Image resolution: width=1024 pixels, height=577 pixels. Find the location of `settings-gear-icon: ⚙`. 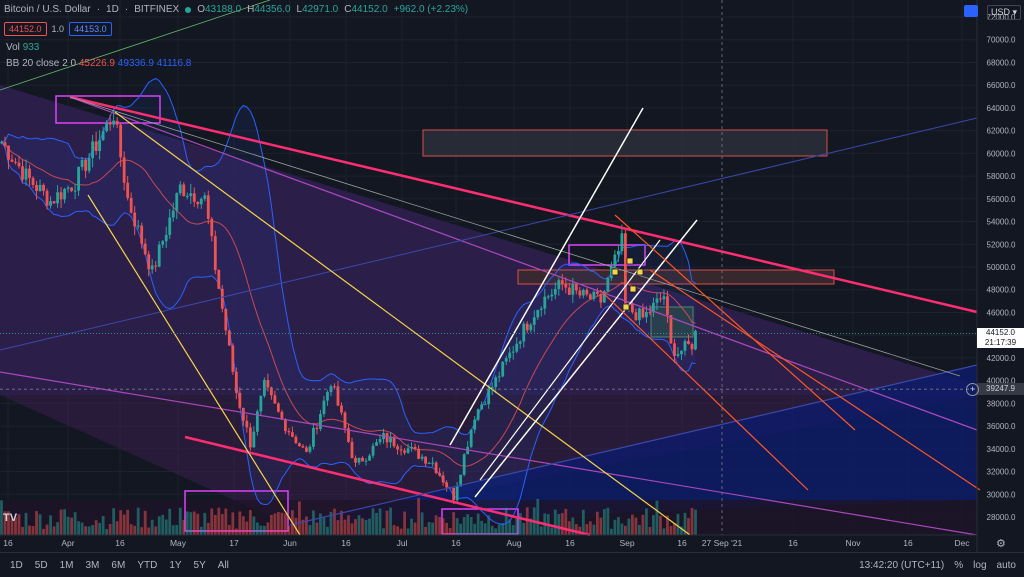

settings-gear-icon: ⚙ is located at coordinates (1001, 544).